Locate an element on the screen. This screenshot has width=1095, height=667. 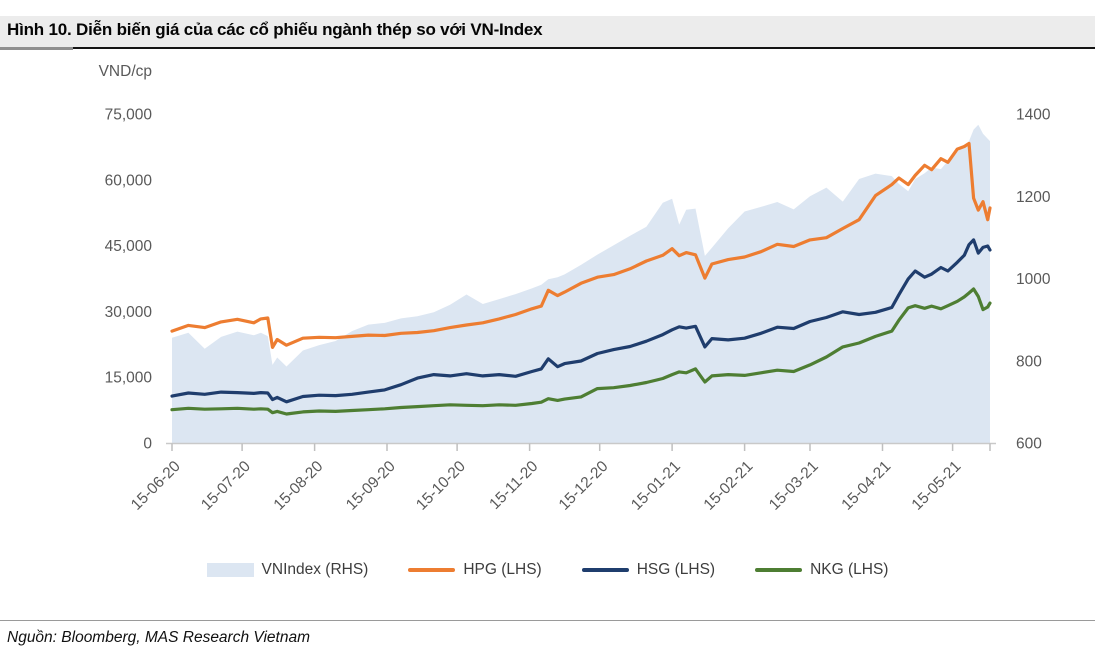
legend-item-hsg: HSG (LHS) is located at coordinates (648, 570).